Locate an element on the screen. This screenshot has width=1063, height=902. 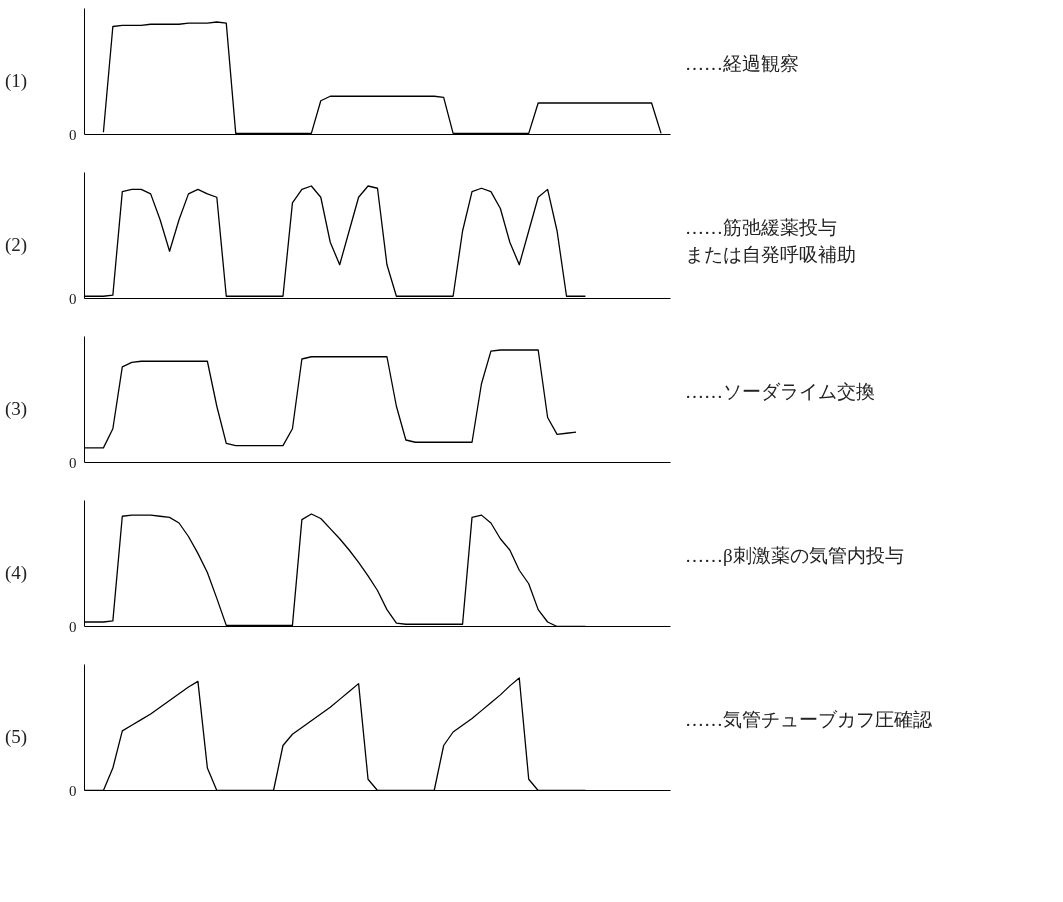
text: ……経過観察 is located at coordinates (742, 64).